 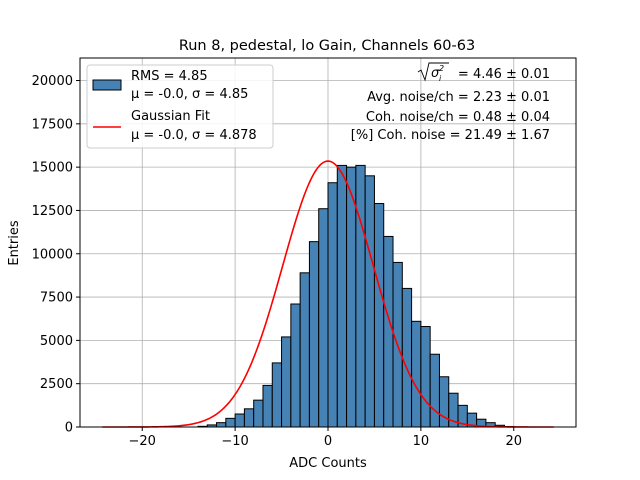 I want to click on y-axis-label: Entries, so click(x=14, y=243).